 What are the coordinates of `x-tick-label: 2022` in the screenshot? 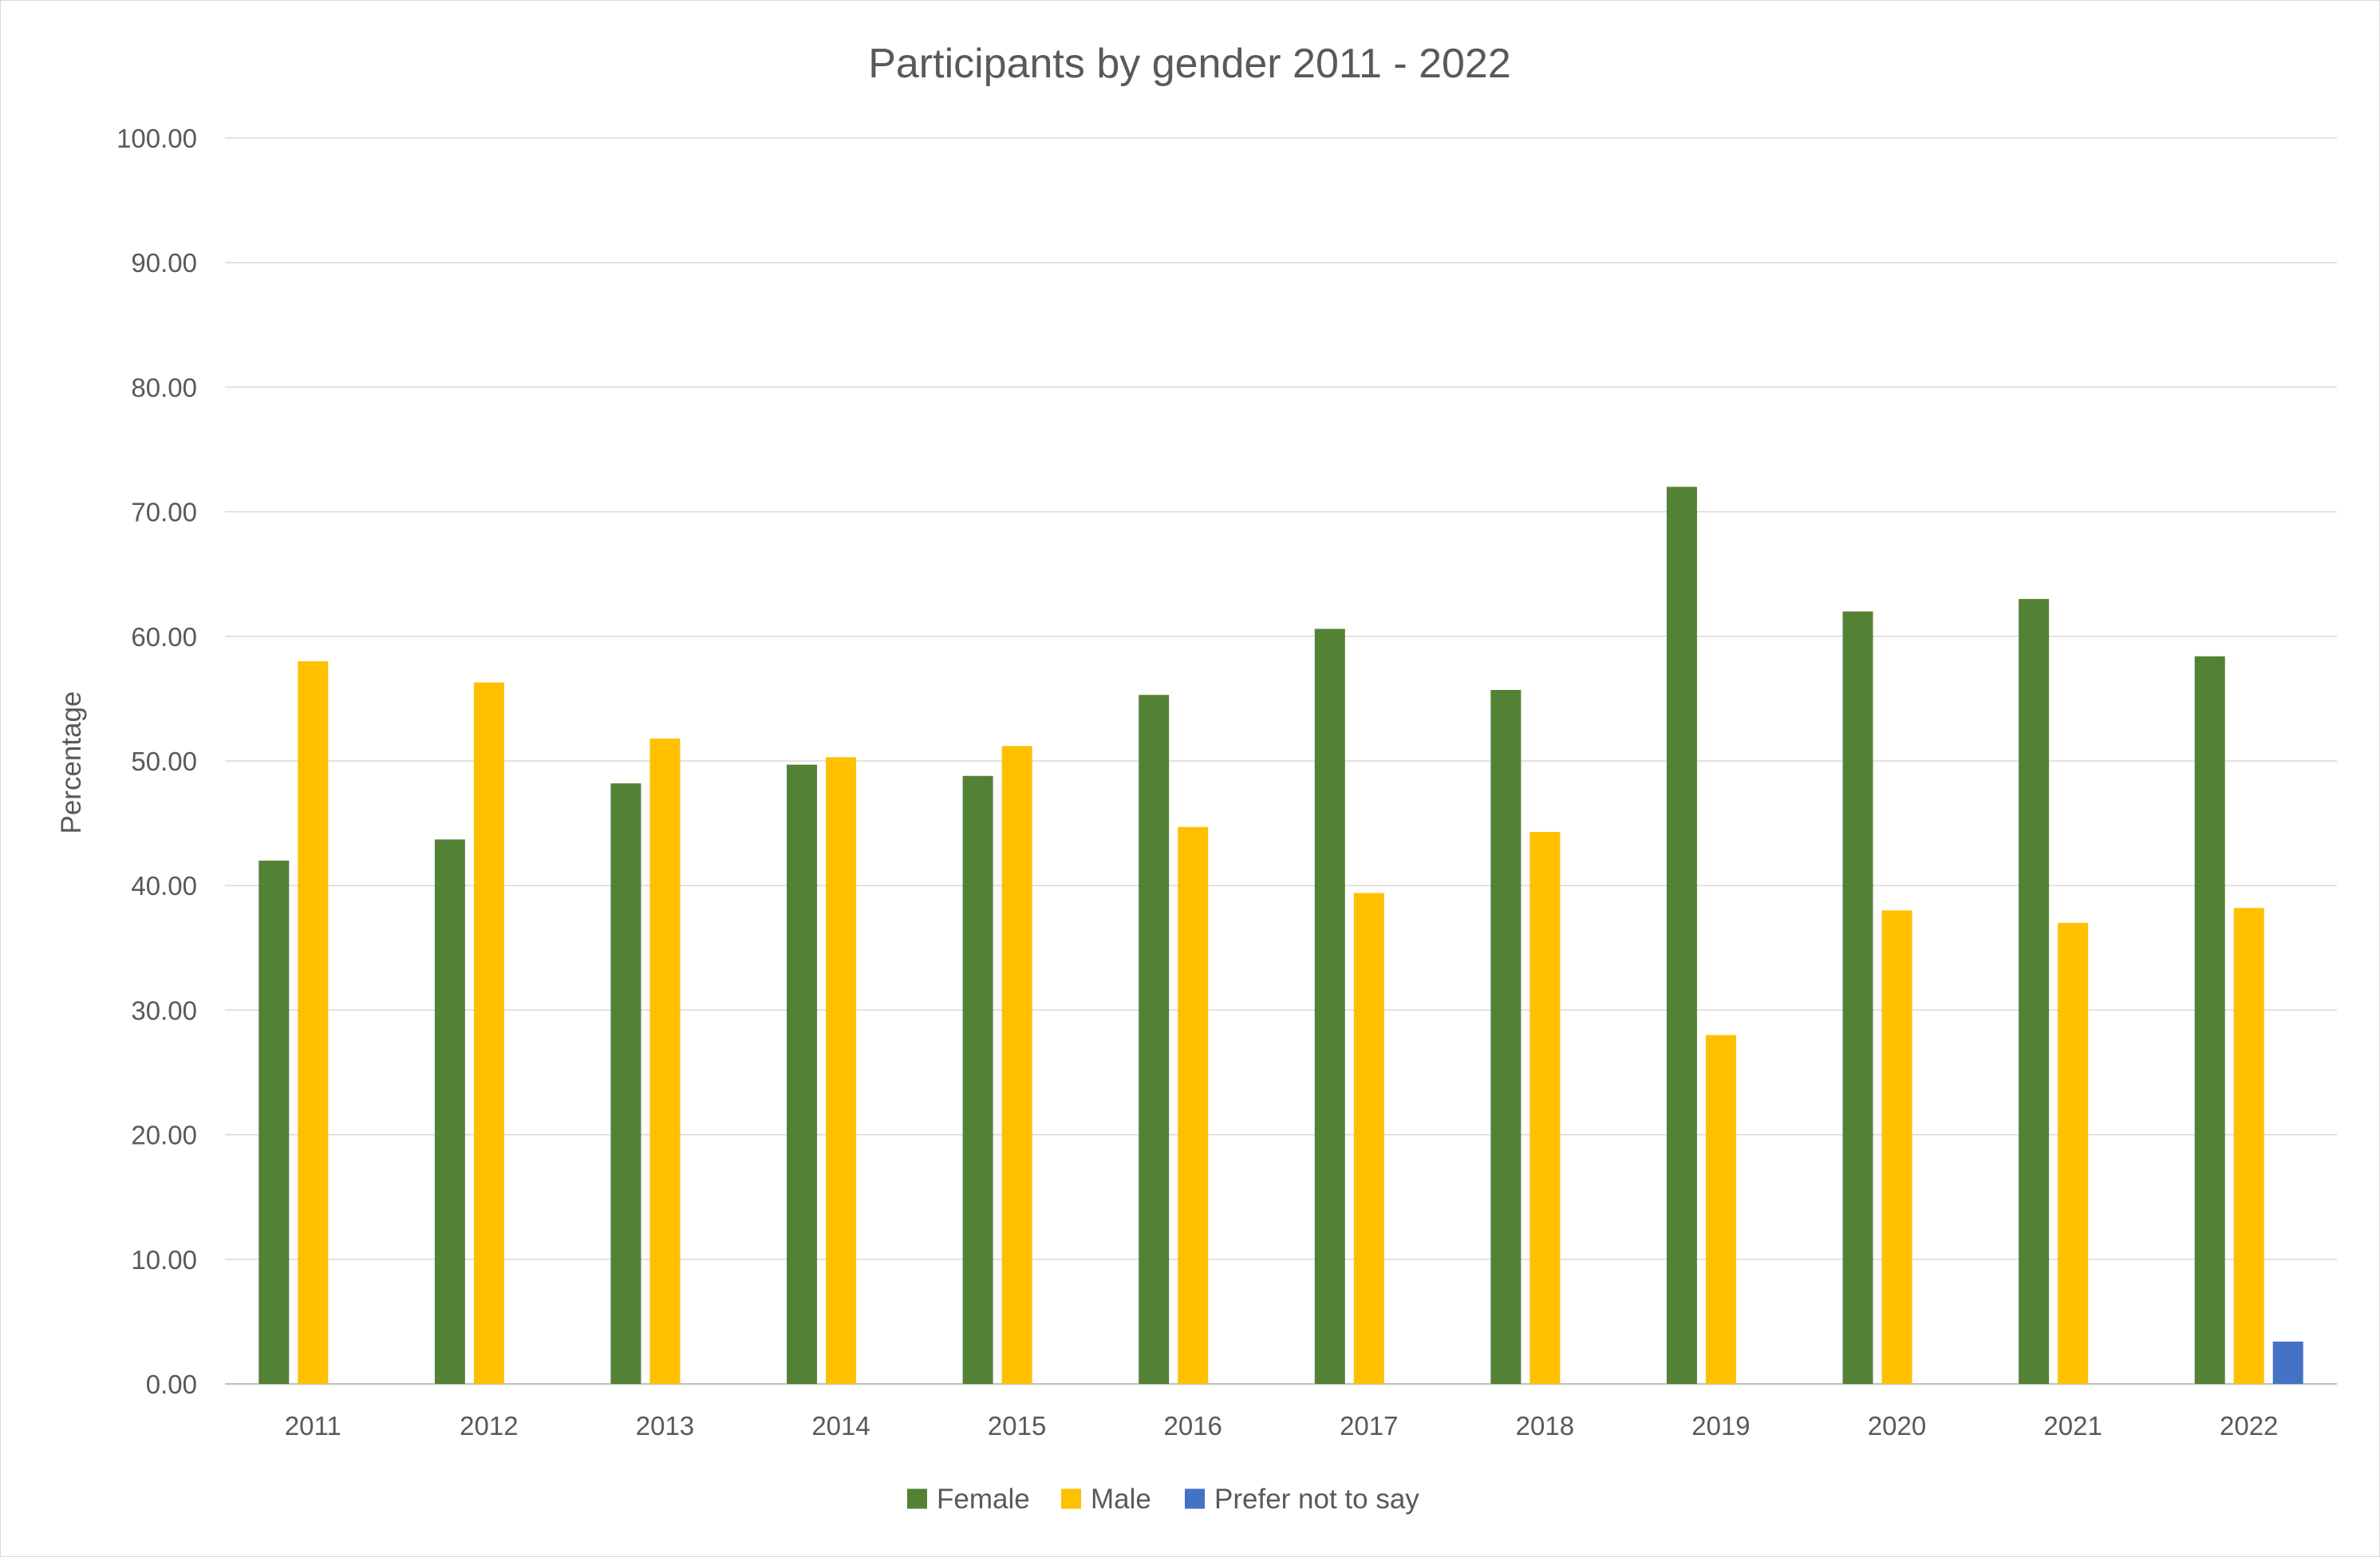 It's located at (2249, 1426).